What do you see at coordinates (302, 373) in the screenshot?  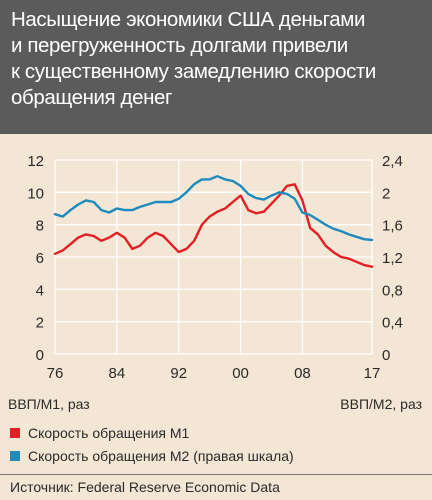 I see `x-tick-label: 08` at bounding box center [302, 373].